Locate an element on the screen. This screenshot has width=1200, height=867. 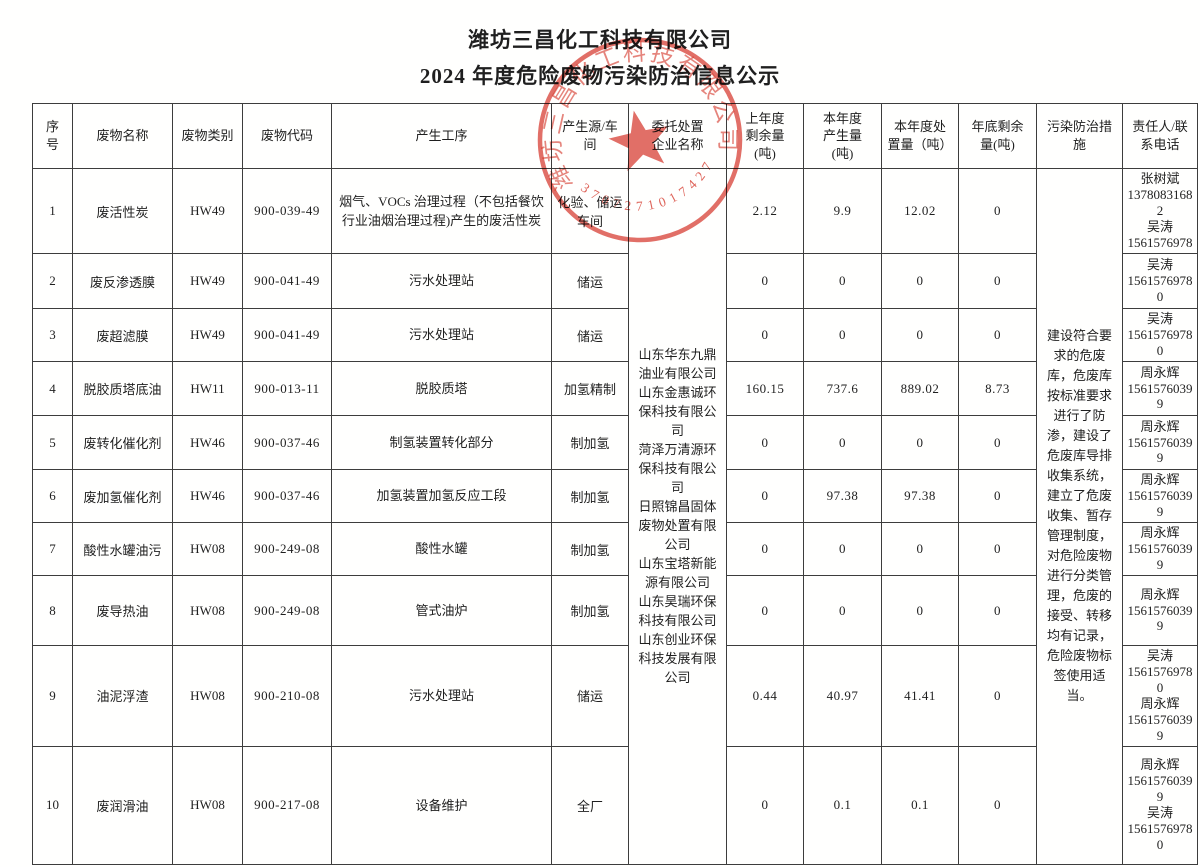
cell-process: 管式油炉 is located at coordinates (441, 610).